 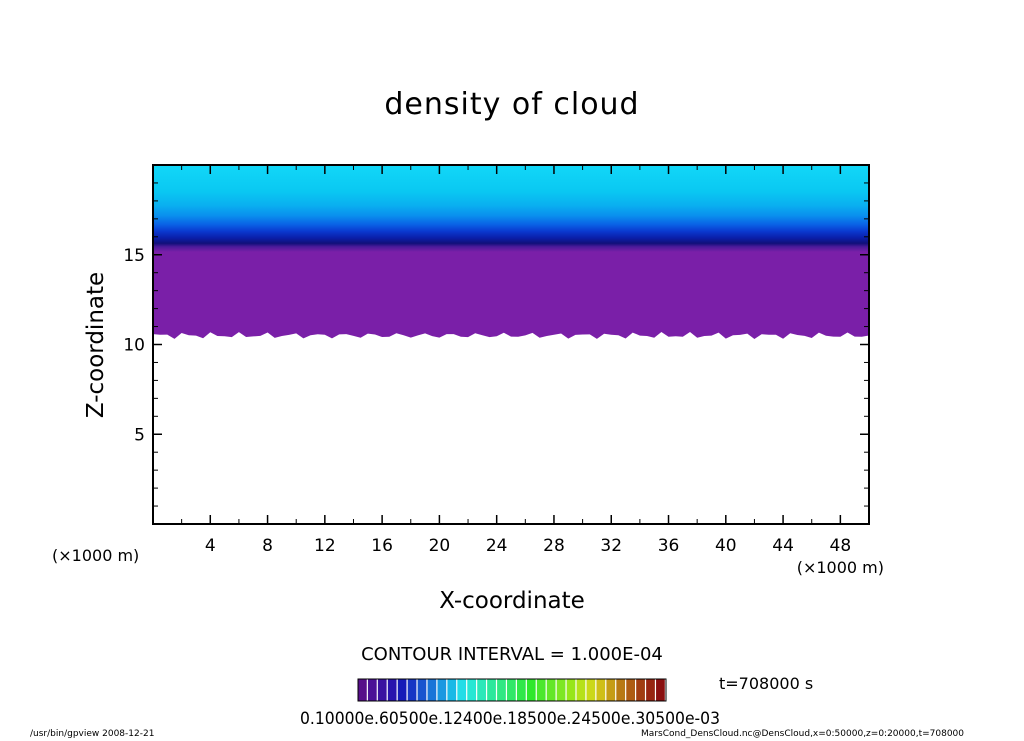 I want to click on x-axis-unit-left: (×1000 m), so click(x=95, y=555).